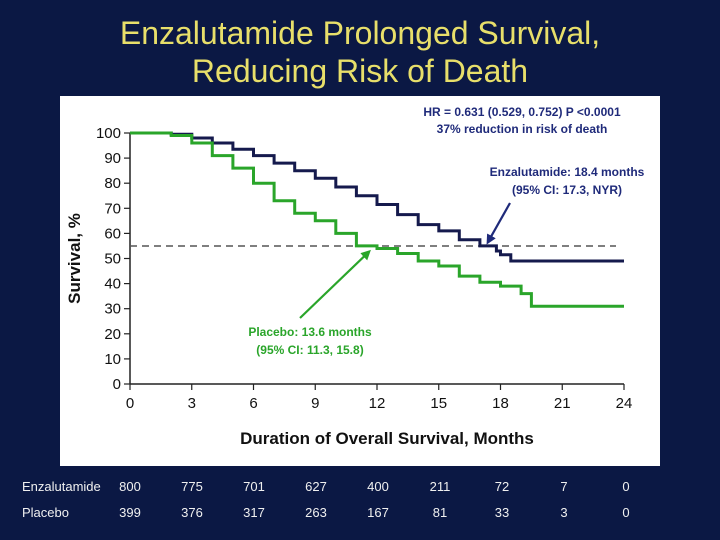 This screenshot has width=720, height=540. Describe the element at coordinates (624, 403) in the screenshot. I see `x-tick-label: 24` at that location.